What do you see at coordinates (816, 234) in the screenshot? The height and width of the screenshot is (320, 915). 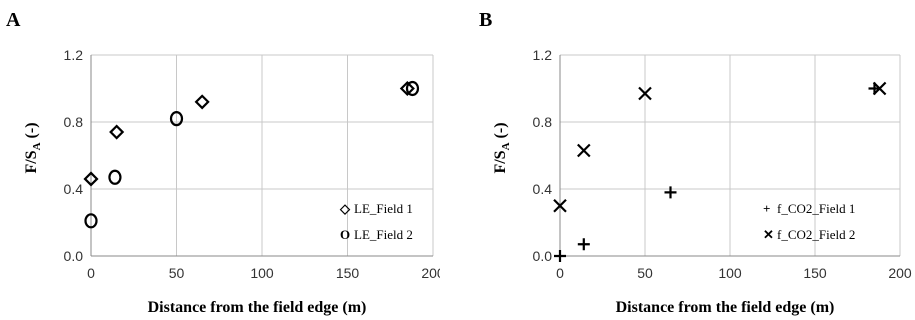 I see `legend-label: f_CO2_Field 2` at bounding box center [816, 234].